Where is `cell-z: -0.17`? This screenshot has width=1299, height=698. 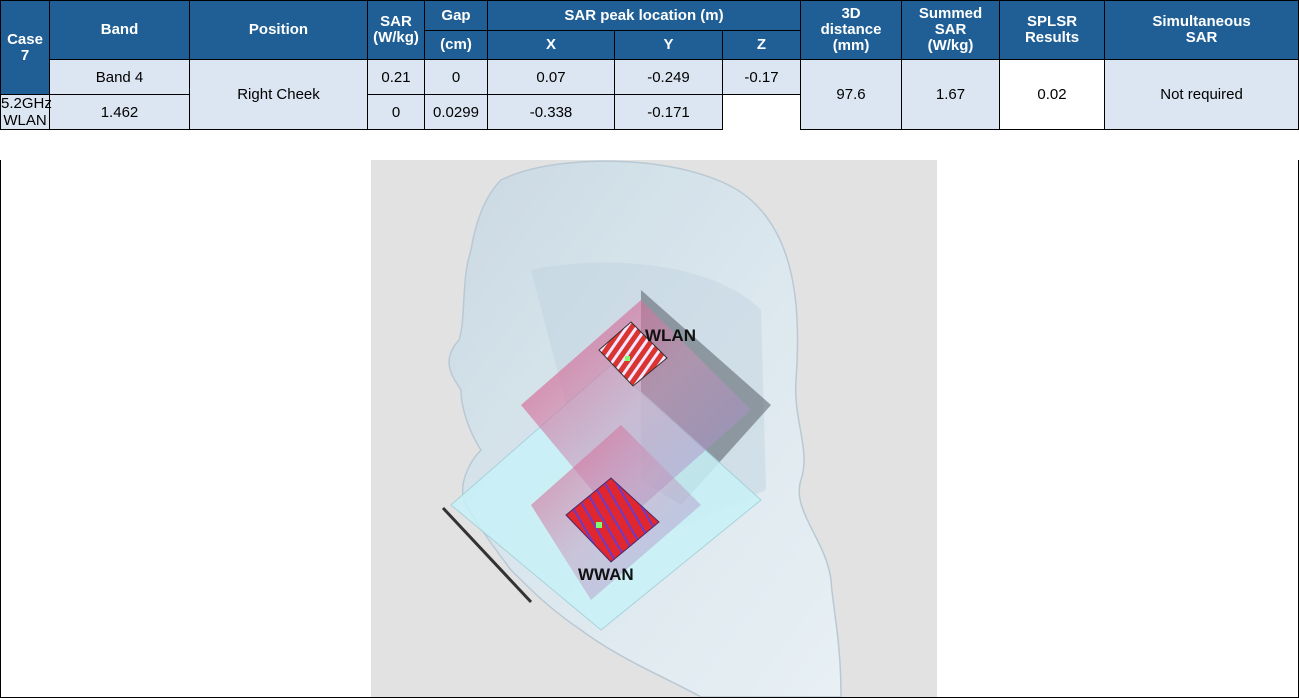 cell-z: -0.17 is located at coordinates (761, 77).